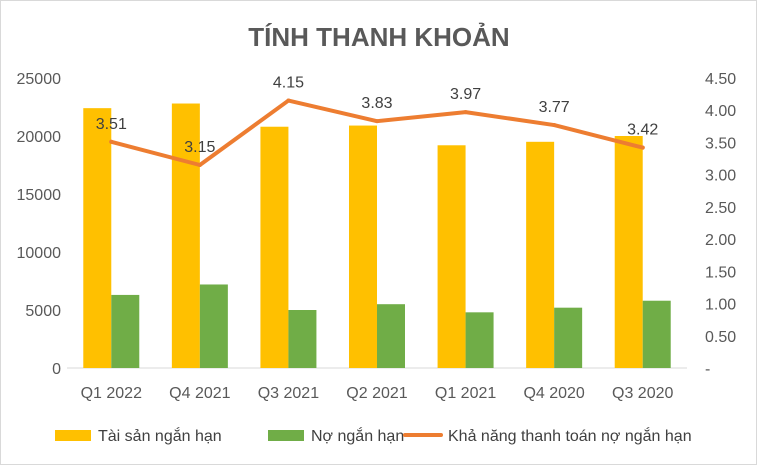 This screenshot has height=465, width=757. I want to click on x-axis-tick-label: Q1 2022, so click(111, 393).